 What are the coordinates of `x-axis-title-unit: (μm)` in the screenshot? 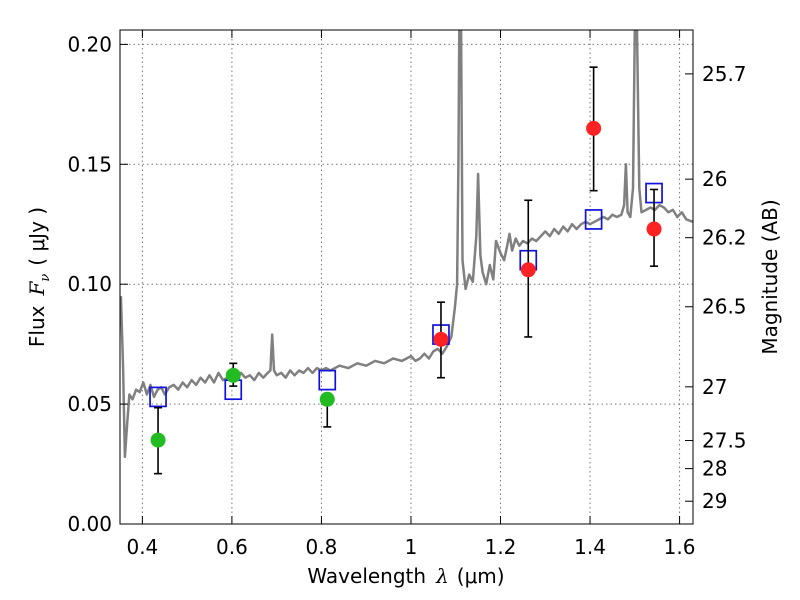 It's located at (481, 576).